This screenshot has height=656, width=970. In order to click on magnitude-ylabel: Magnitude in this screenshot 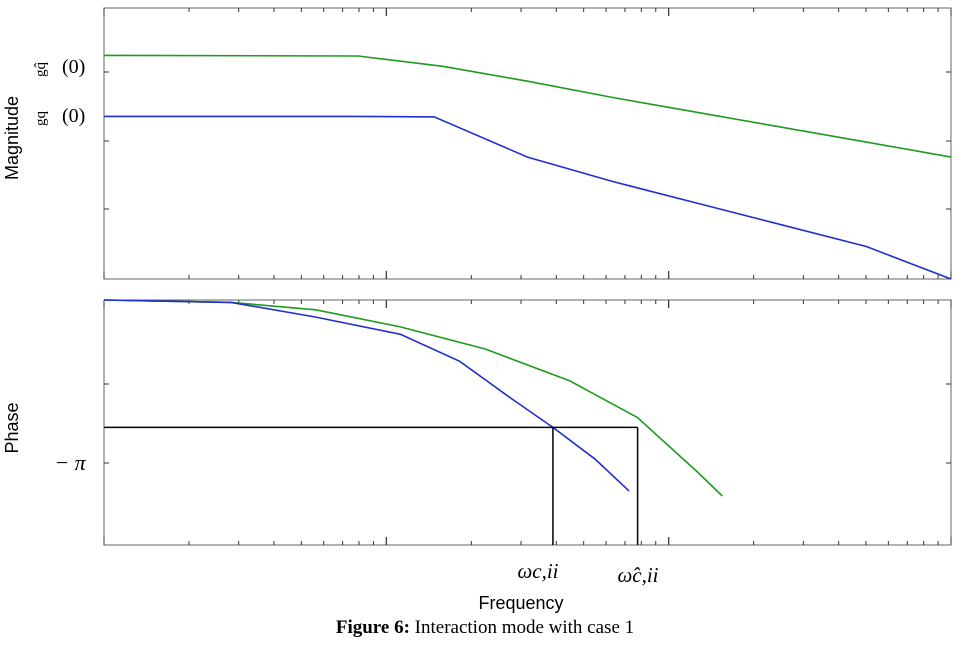, I will do `click(12, 138)`.